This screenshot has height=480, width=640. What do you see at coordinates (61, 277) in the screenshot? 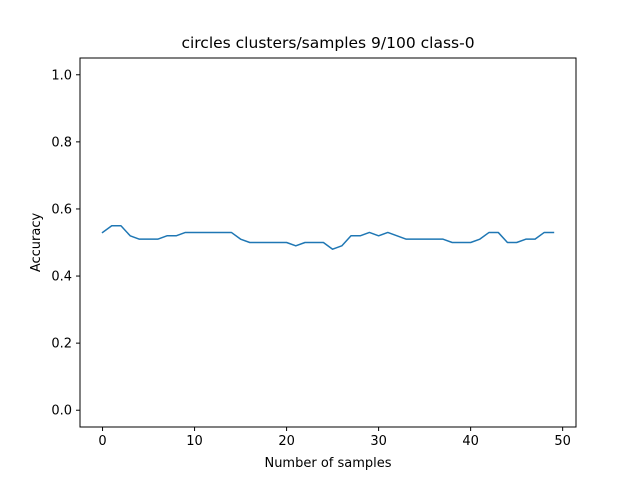
I see `y-tick-label: 0.4` at bounding box center [61, 277].